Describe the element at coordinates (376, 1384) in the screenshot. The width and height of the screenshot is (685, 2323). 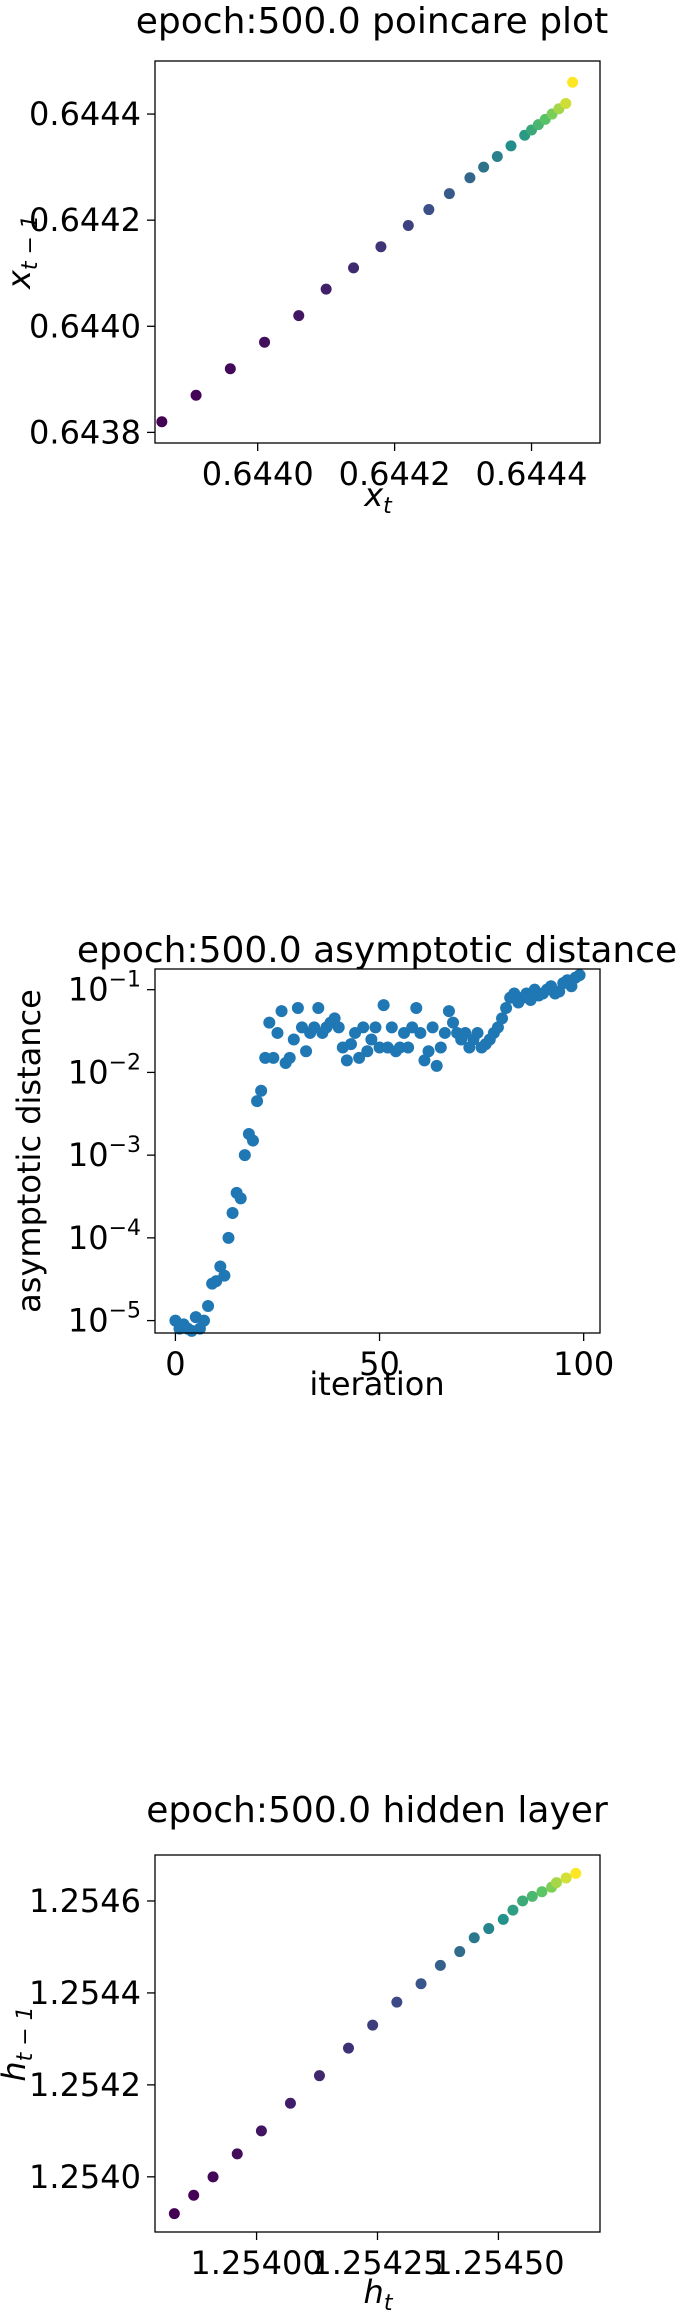
I see `x-axis-label: iteration` at that location.